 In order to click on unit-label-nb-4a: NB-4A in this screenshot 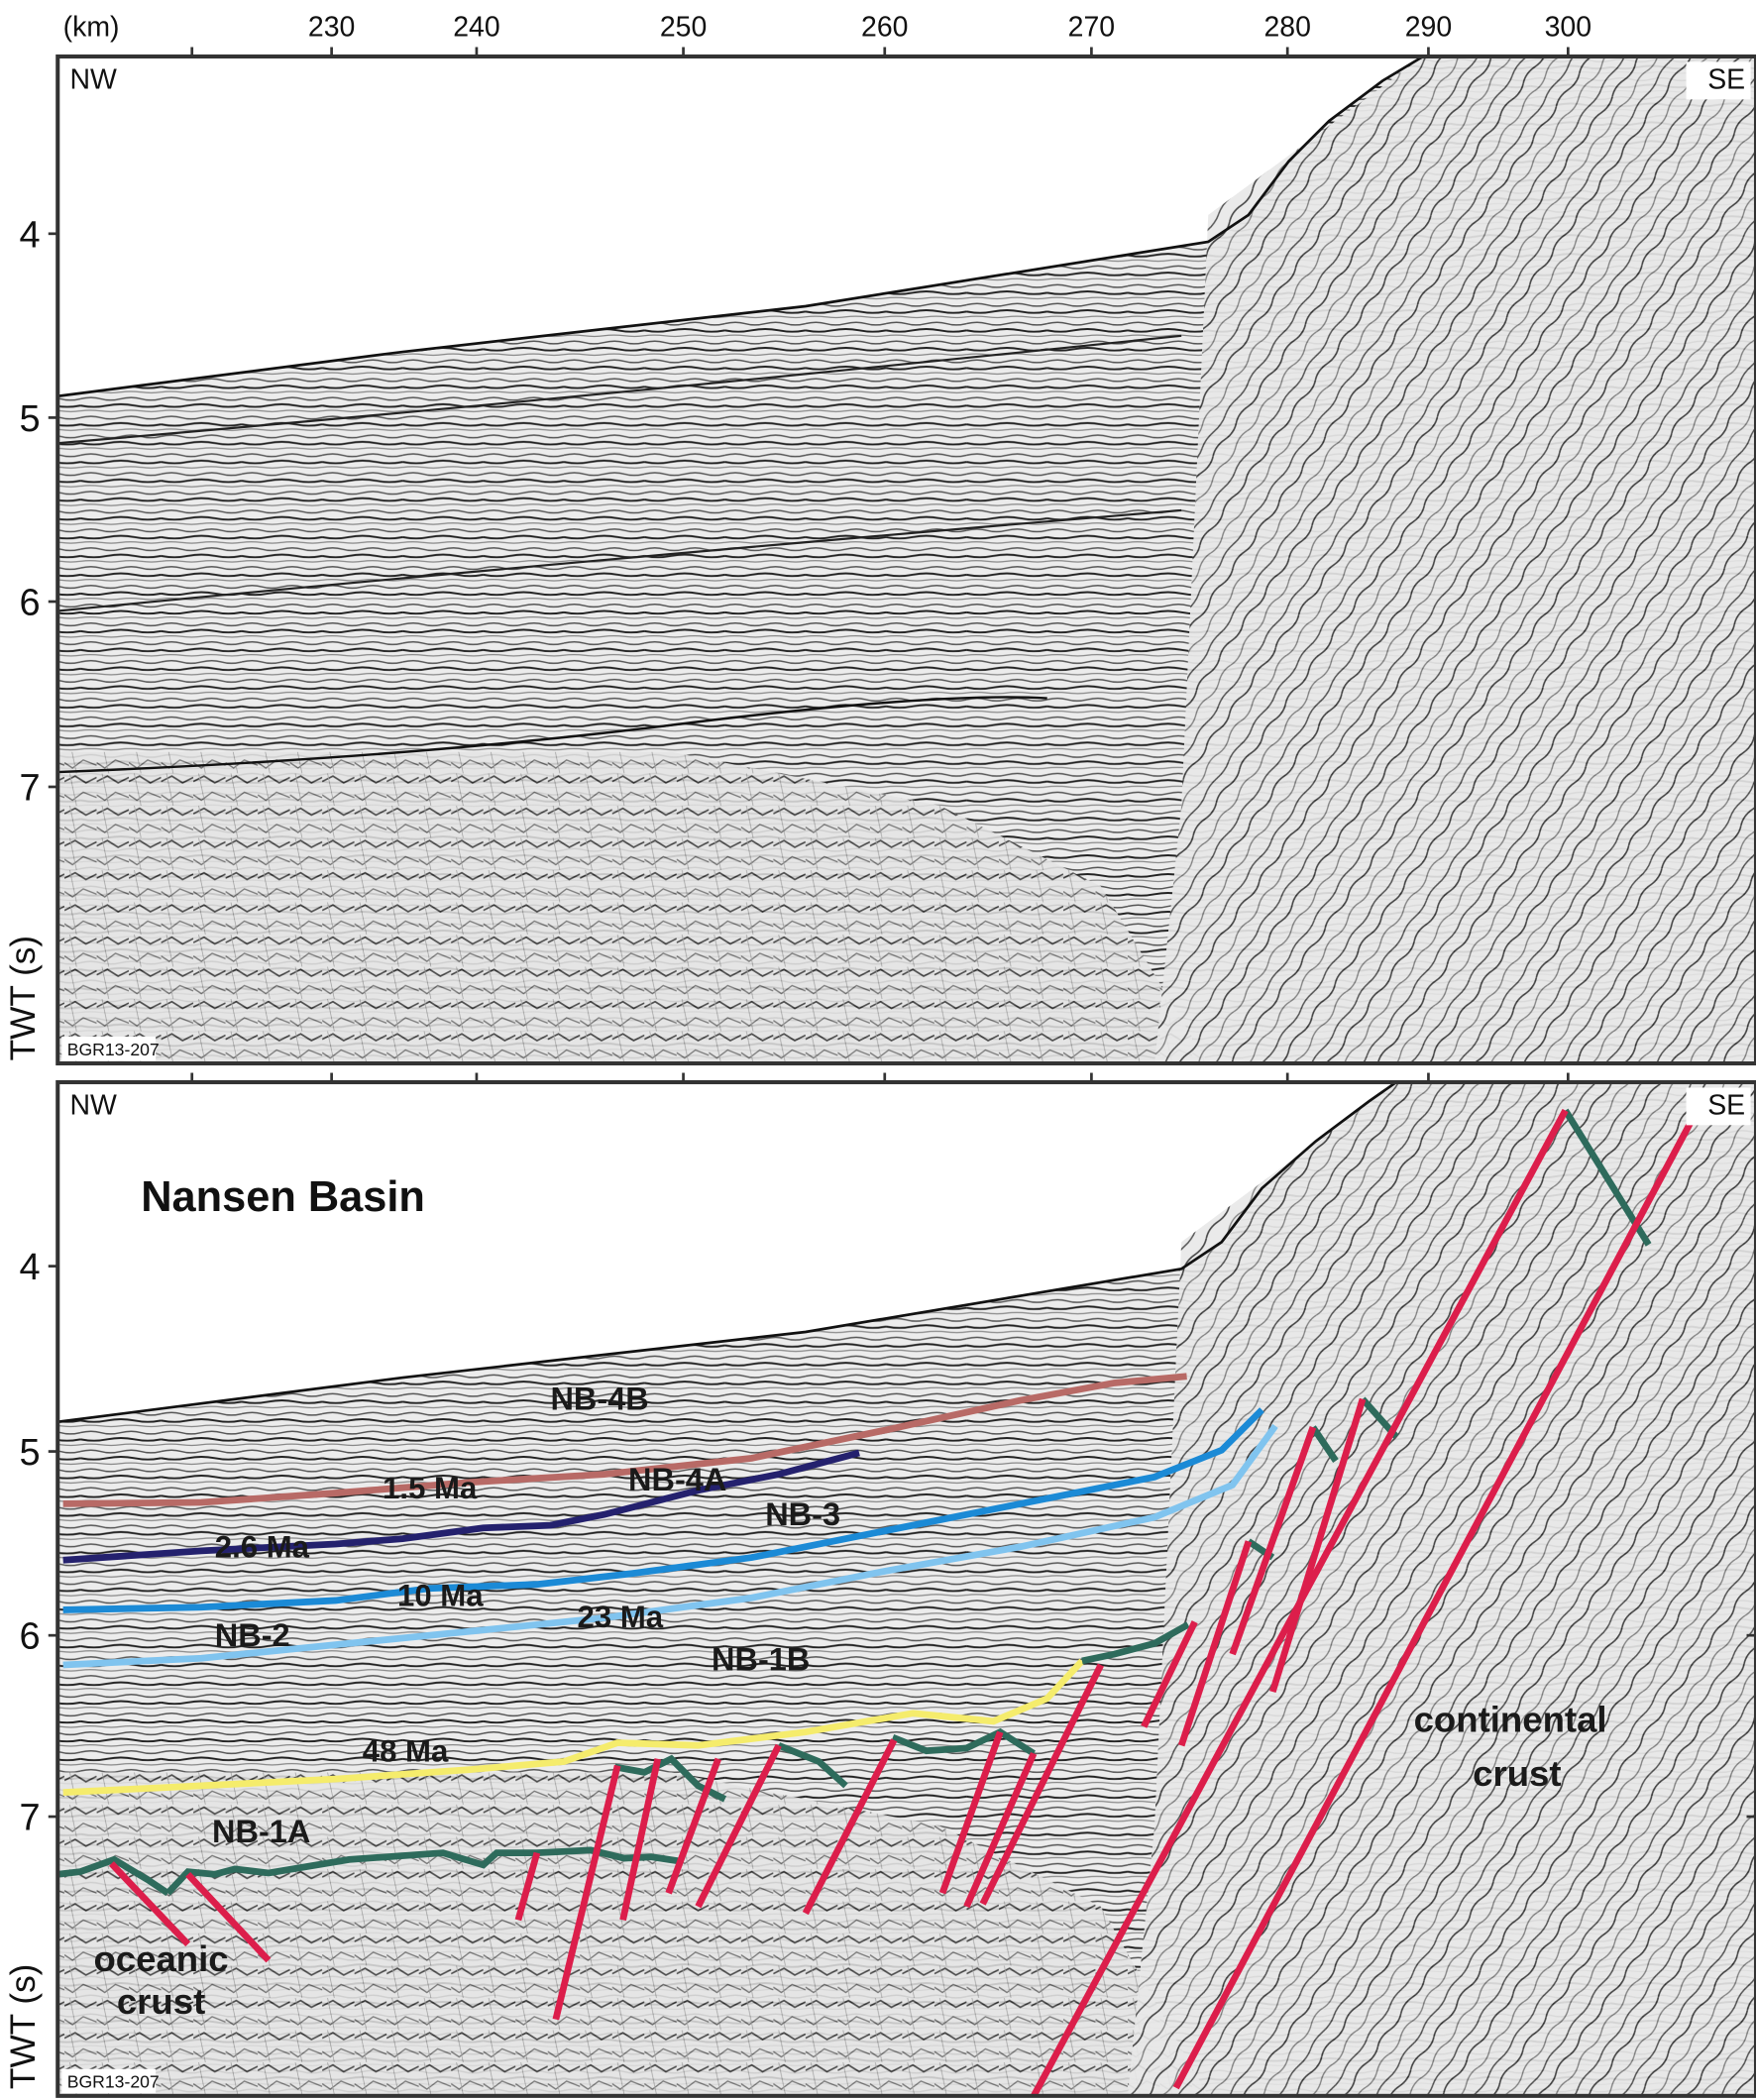, I will do `click(677, 1479)`.